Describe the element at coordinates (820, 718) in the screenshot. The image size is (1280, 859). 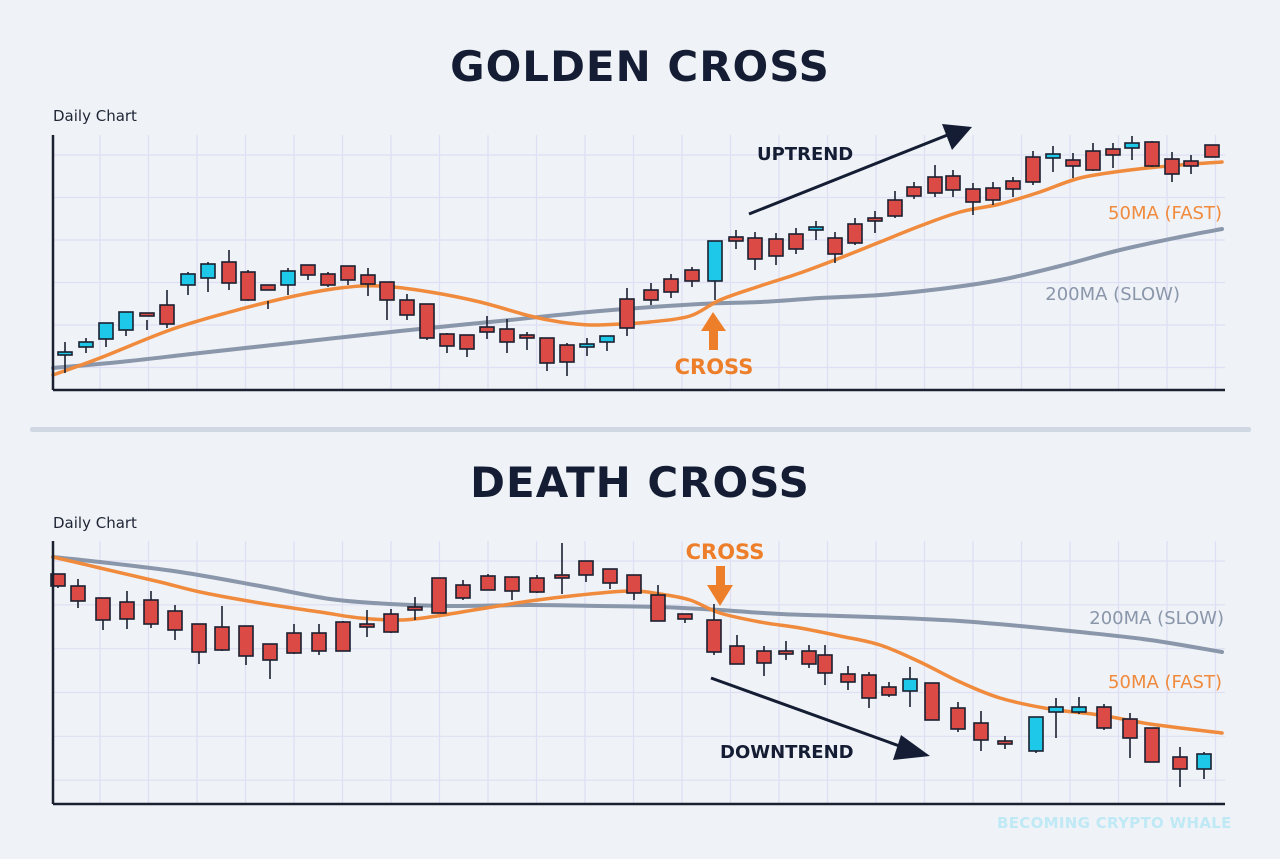
I see `downtrend-arrow-icon` at that location.